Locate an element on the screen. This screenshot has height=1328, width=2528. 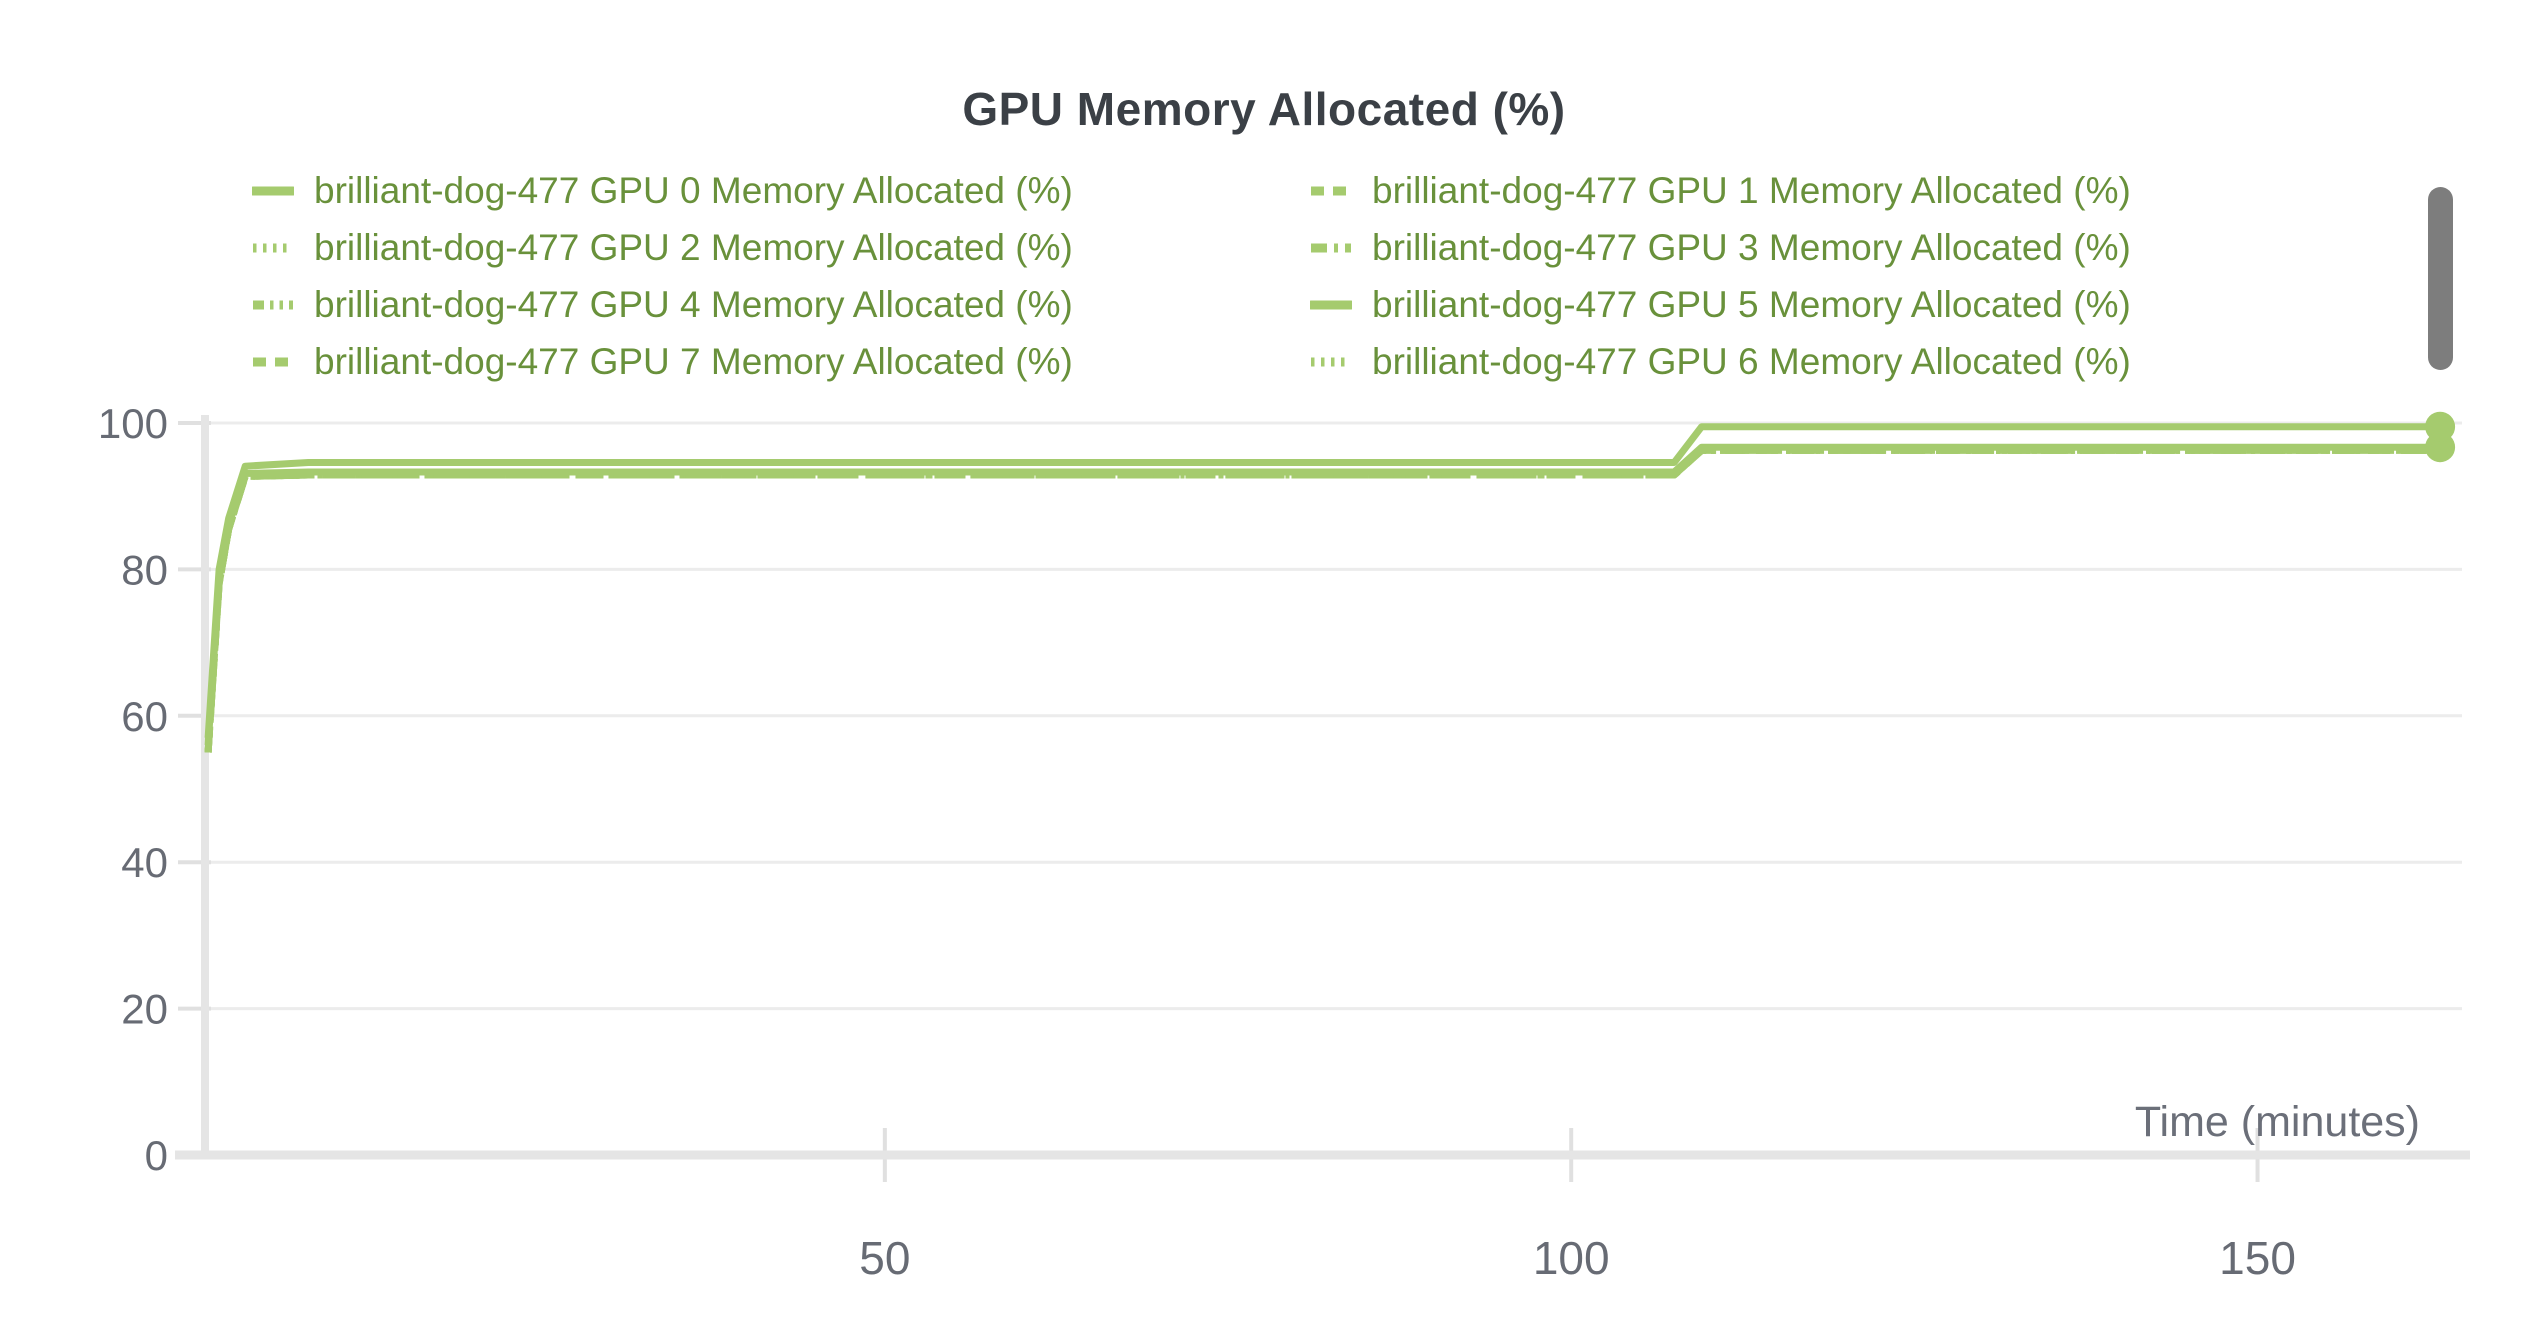
y-tick-label: 40 is located at coordinates (144, 862).